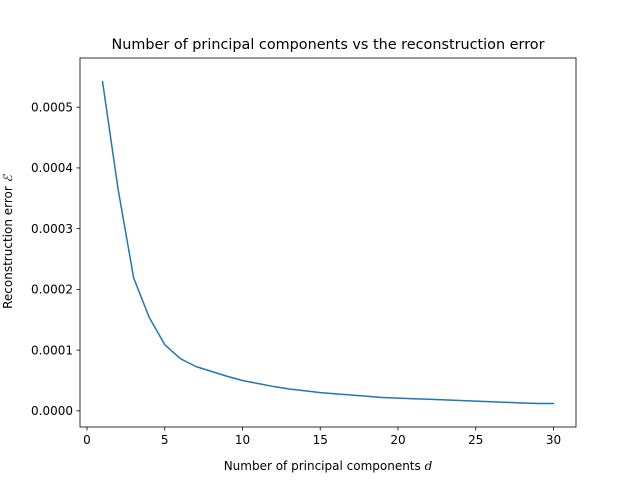  What do you see at coordinates (52, 107) in the screenshot?
I see `y-tick-label: 0.0005` at bounding box center [52, 107].